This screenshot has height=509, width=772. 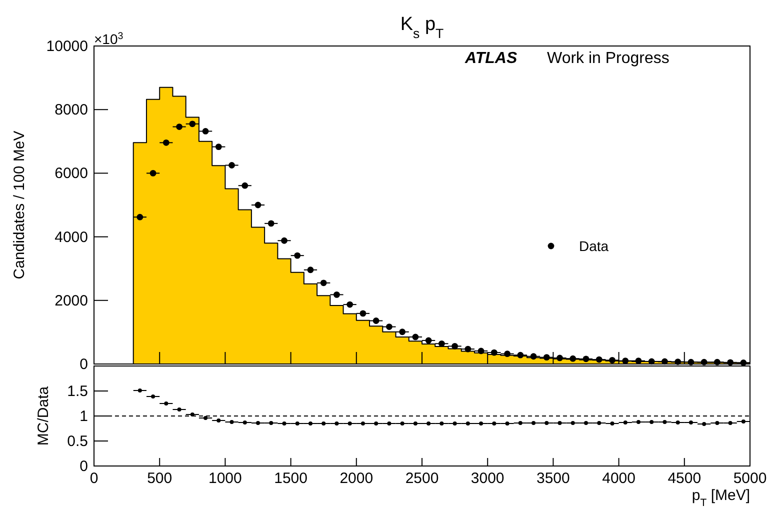 What do you see at coordinates (487, 478) in the screenshot?
I see `x-tick-label: 3000` at bounding box center [487, 478].